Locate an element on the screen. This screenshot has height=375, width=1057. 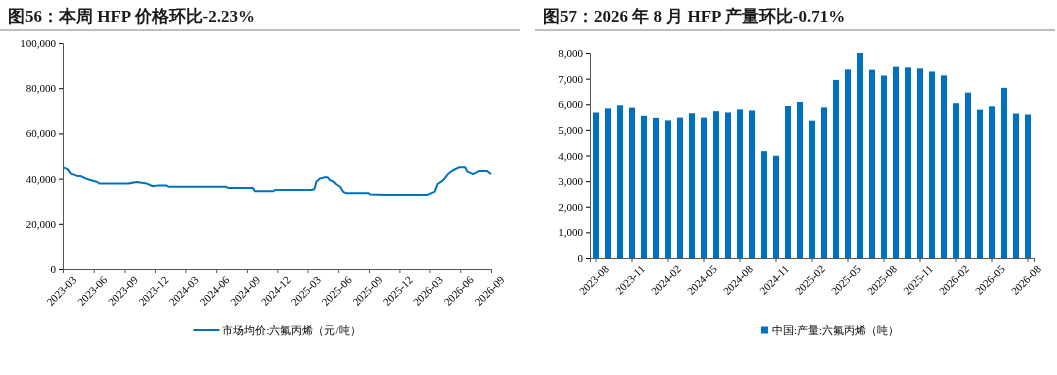
y-tick-label: 4,000 is located at coordinates (571, 155).